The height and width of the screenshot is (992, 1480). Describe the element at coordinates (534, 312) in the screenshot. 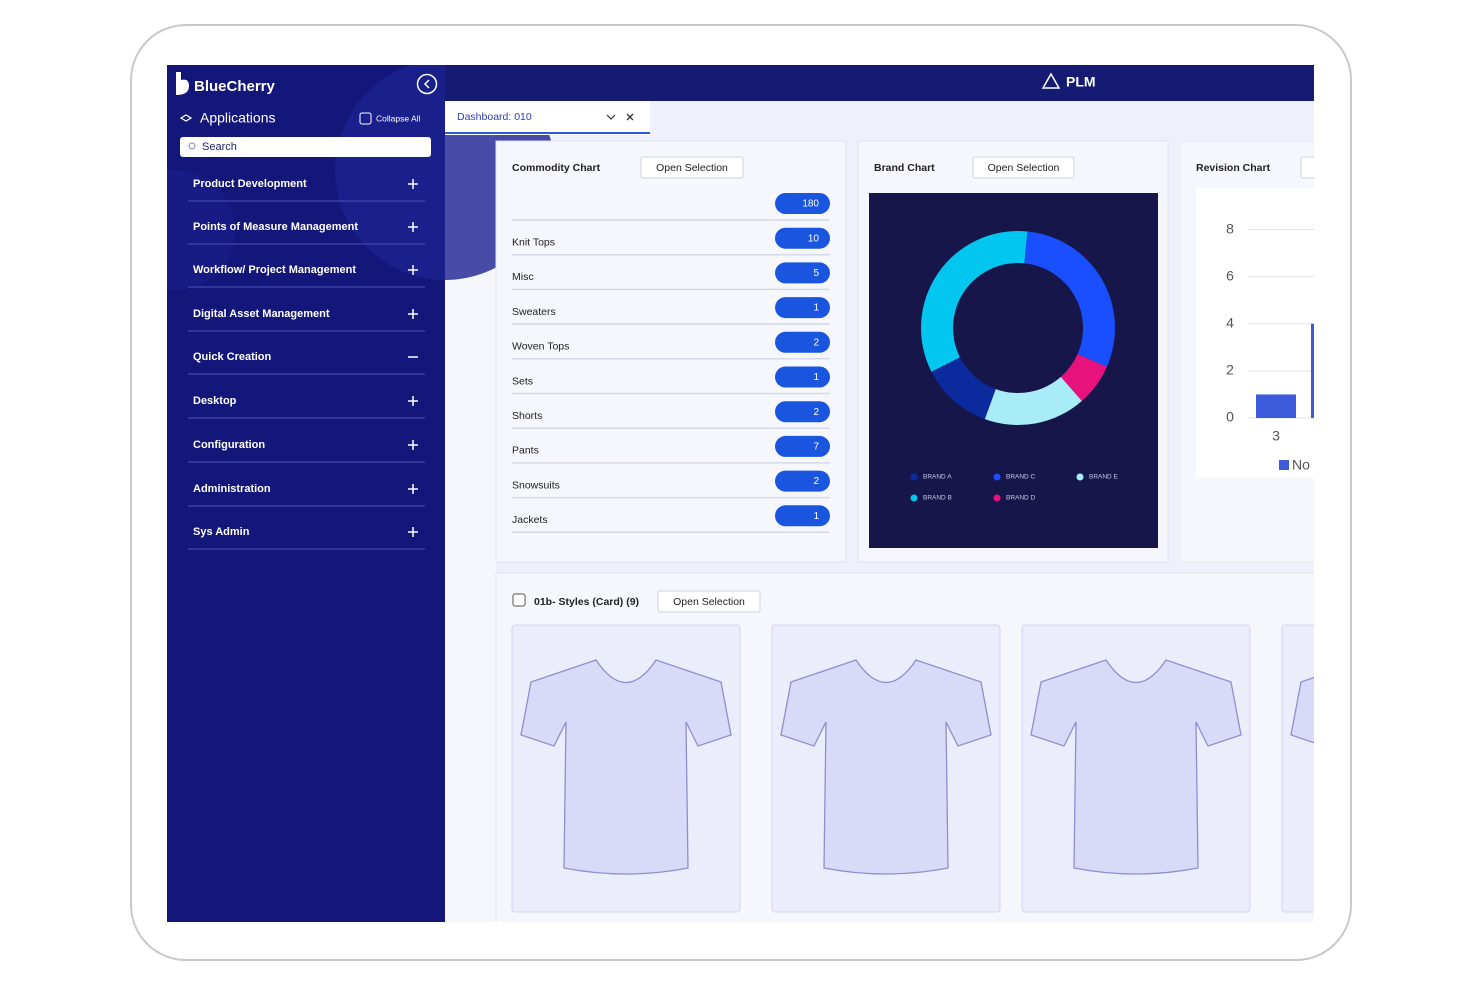

I see `row-label: Sweaters` at that location.